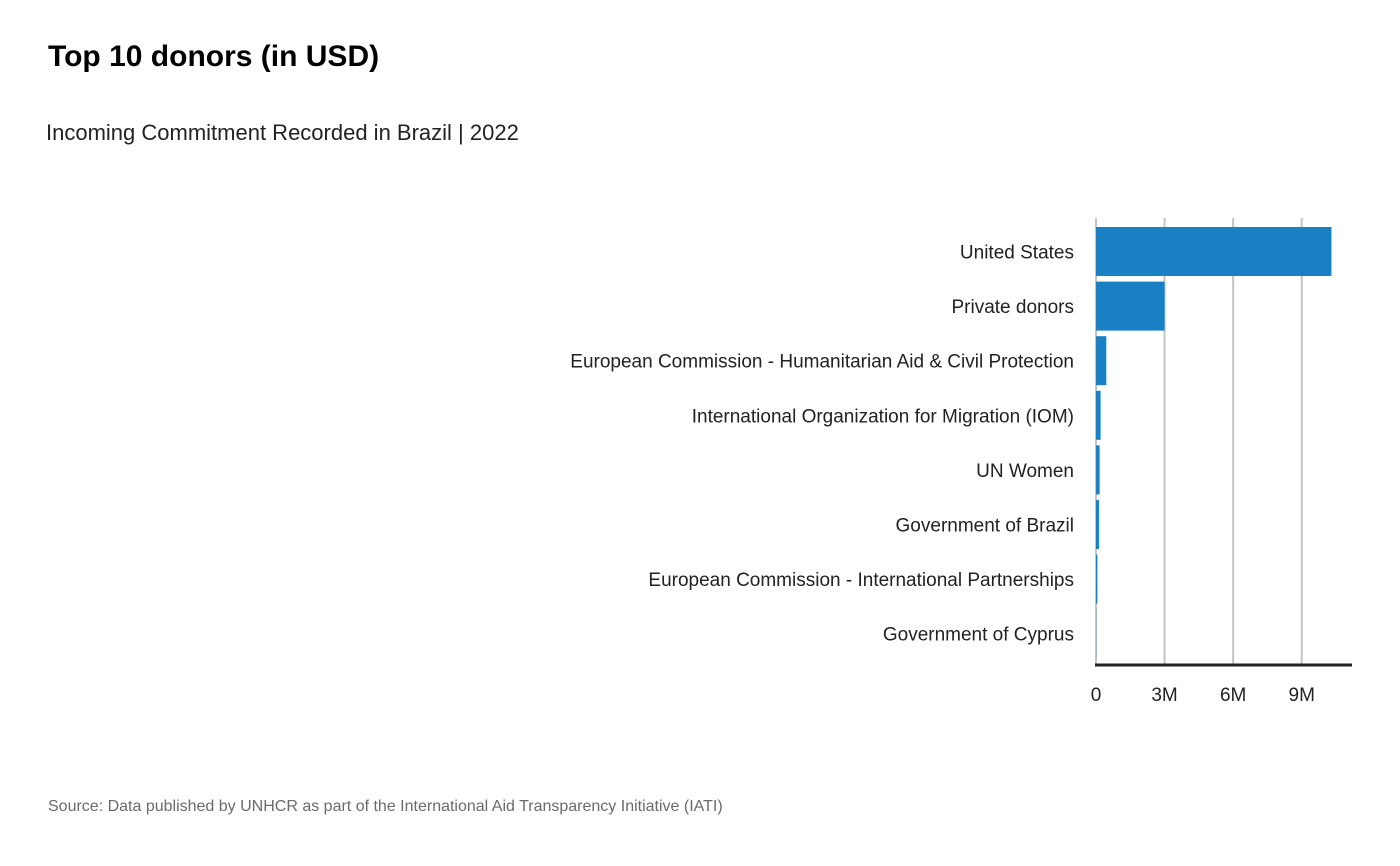 Image resolution: width=1400 pixels, height=866 pixels. What do you see at coordinates (1214, 443) in the screenshot?
I see `bars` at bounding box center [1214, 443].